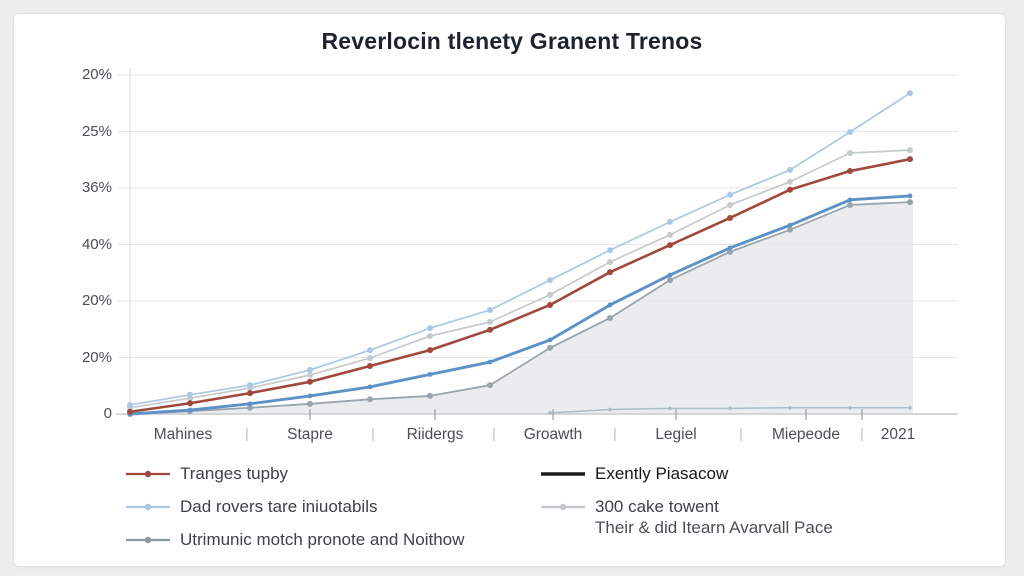 The width and height of the screenshot is (1024, 576). What do you see at coordinates (322, 539) in the screenshot?
I see `legend-label: Utrimunic motch pronote and Noithow` at bounding box center [322, 539].